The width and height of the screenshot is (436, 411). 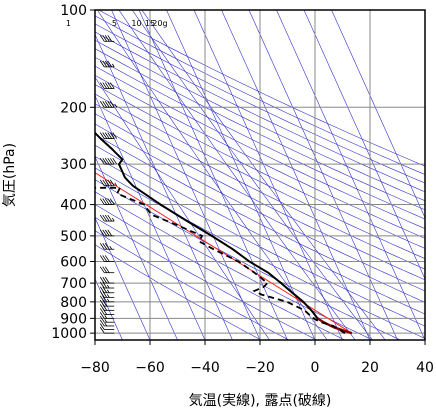 I want to click on y-tick-label: 800, so click(x=73, y=303).